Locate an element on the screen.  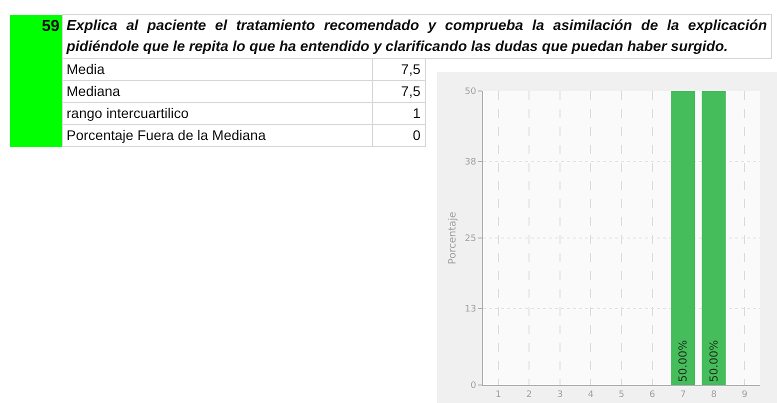
text: Mediana is located at coordinates (217, 91).